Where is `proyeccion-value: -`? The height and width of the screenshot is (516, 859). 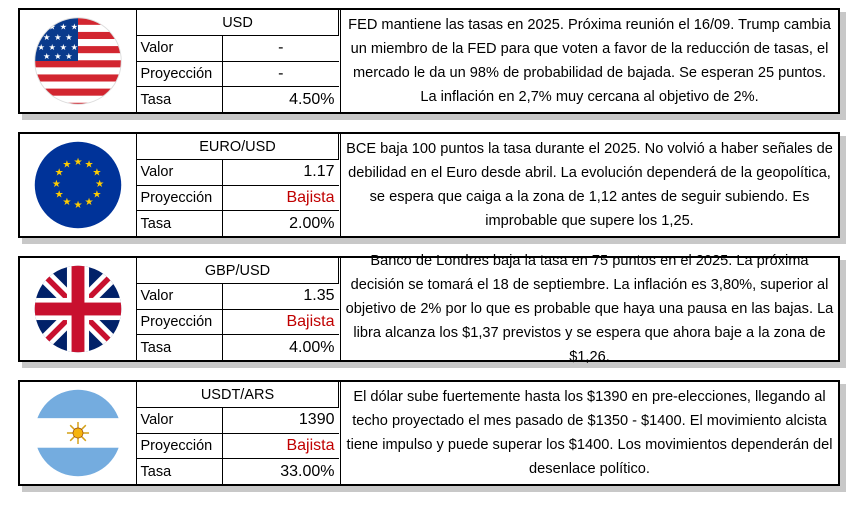 proyeccion-value: - is located at coordinates (280, 73).